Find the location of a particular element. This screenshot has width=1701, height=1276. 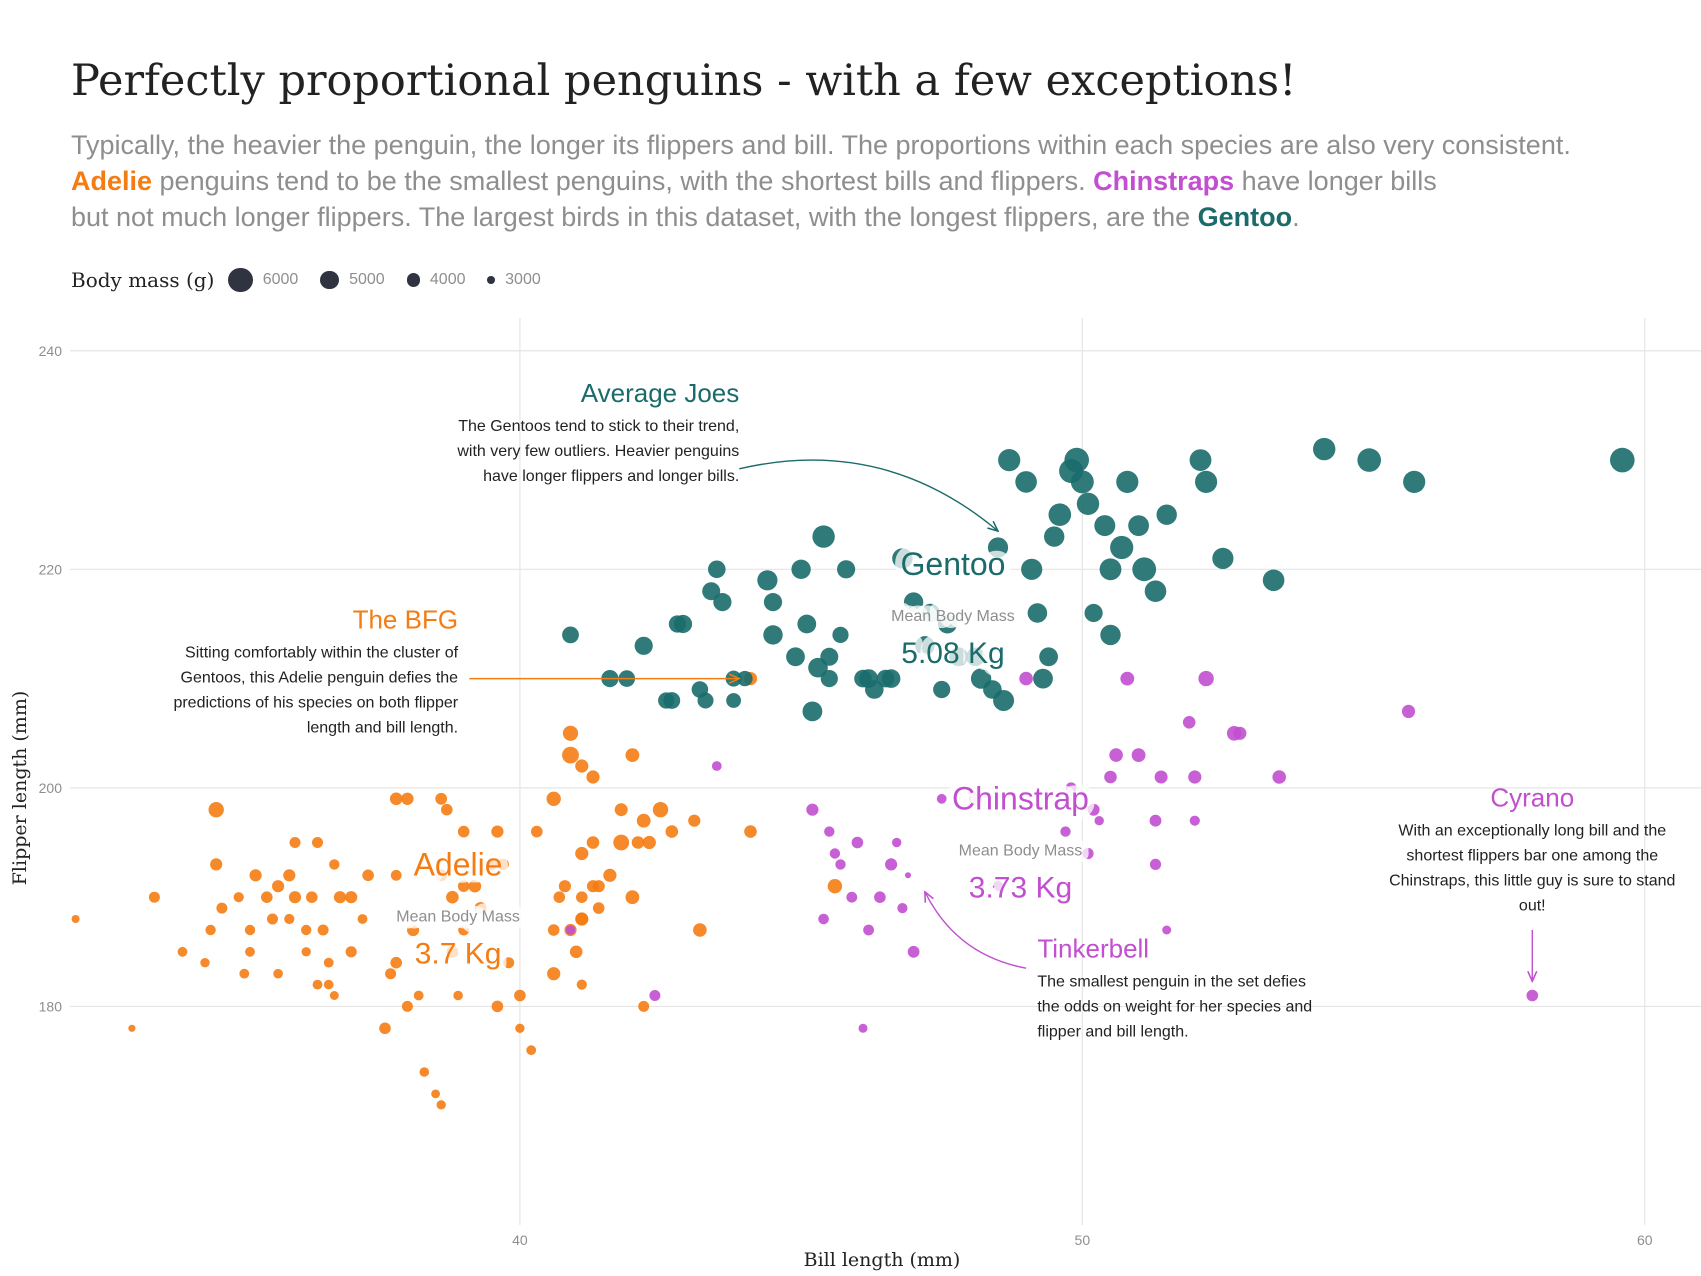

species-label-halo: Gentoo is located at coordinates (953, 564).